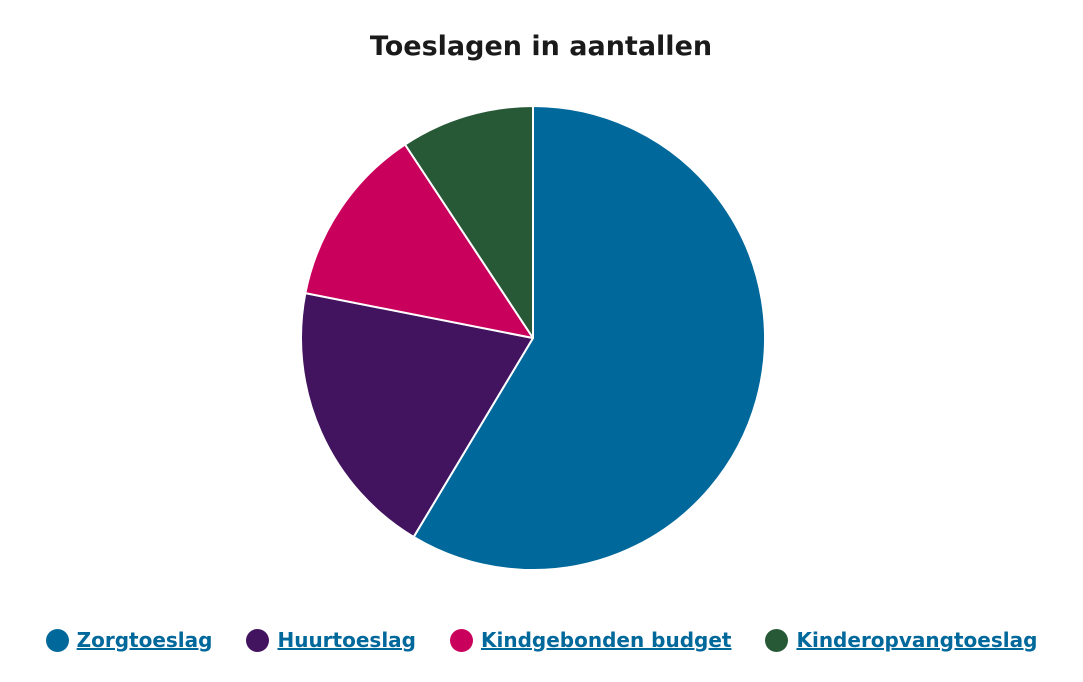  Describe the element at coordinates (917, 640) in the screenshot. I see `legend-link: Kinderopvangtoeslag` at that location.